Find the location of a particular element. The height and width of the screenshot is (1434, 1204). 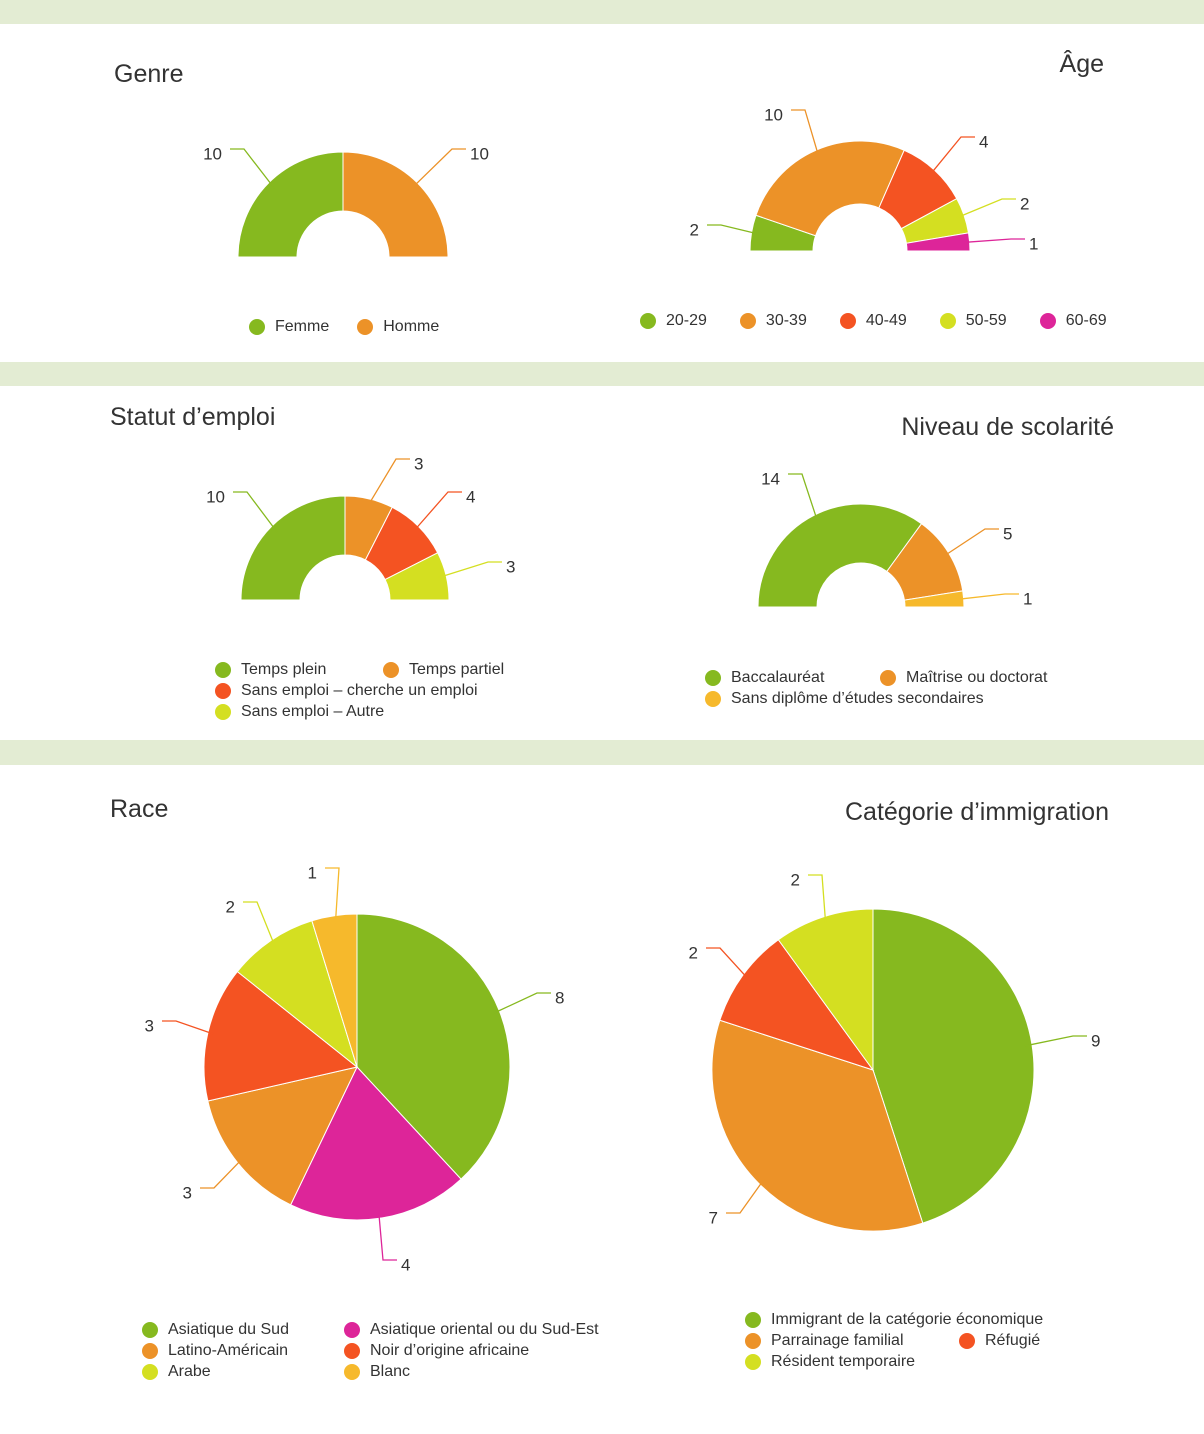

section-band-top is located at coordinates (602, 12).